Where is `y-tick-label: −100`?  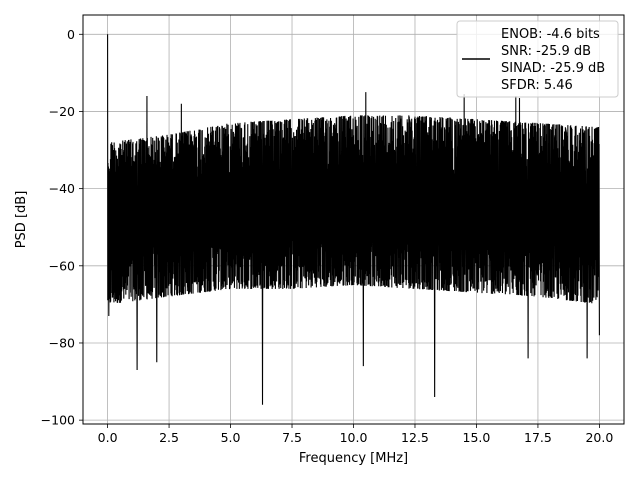 y-tick-label: −100 is located at coordinates (58, 420).